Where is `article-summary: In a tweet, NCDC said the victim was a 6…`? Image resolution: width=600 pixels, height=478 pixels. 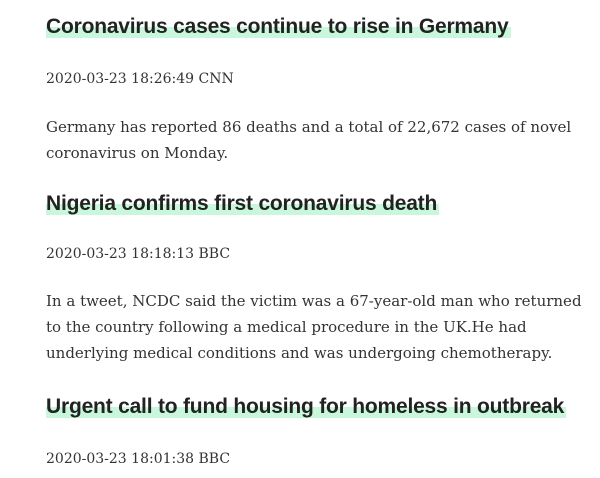
article-summary: In a tweet, NCDC said the victim was a 6… is located at coordinates (314, 327).